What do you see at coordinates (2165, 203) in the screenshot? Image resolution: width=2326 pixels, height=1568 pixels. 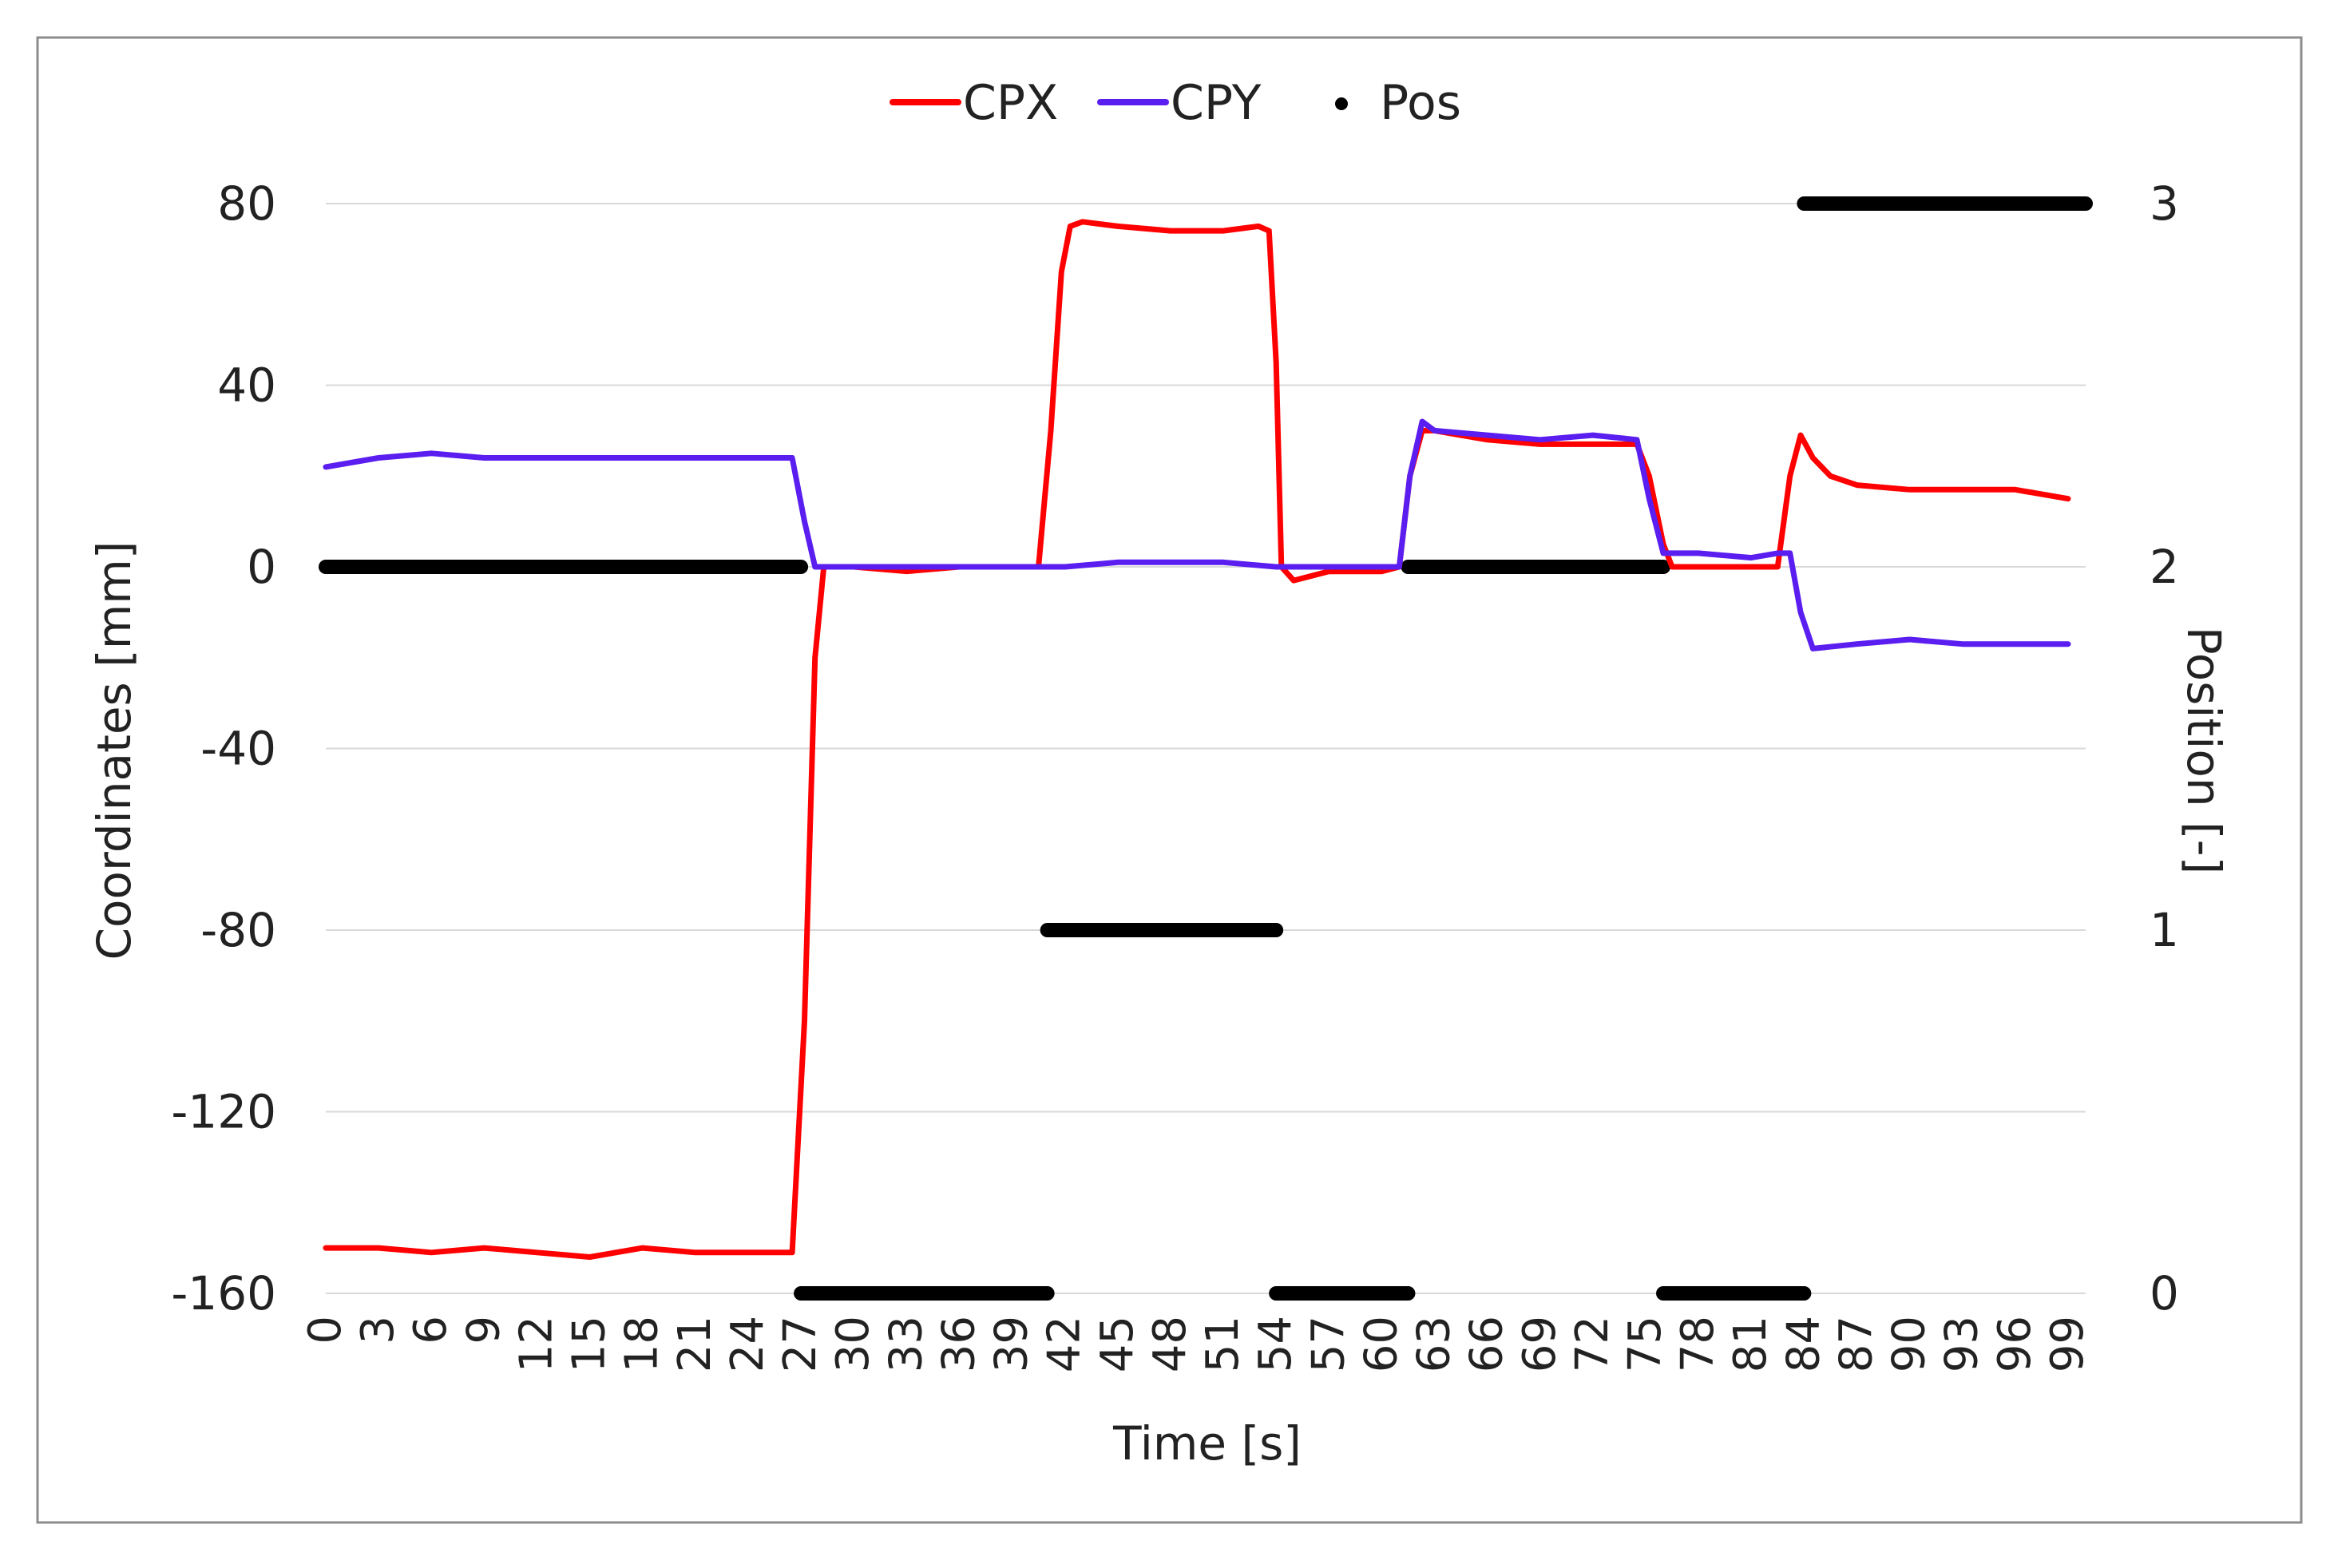 I see `y2-tick-label: 3` at bounding box center [2165, 203].